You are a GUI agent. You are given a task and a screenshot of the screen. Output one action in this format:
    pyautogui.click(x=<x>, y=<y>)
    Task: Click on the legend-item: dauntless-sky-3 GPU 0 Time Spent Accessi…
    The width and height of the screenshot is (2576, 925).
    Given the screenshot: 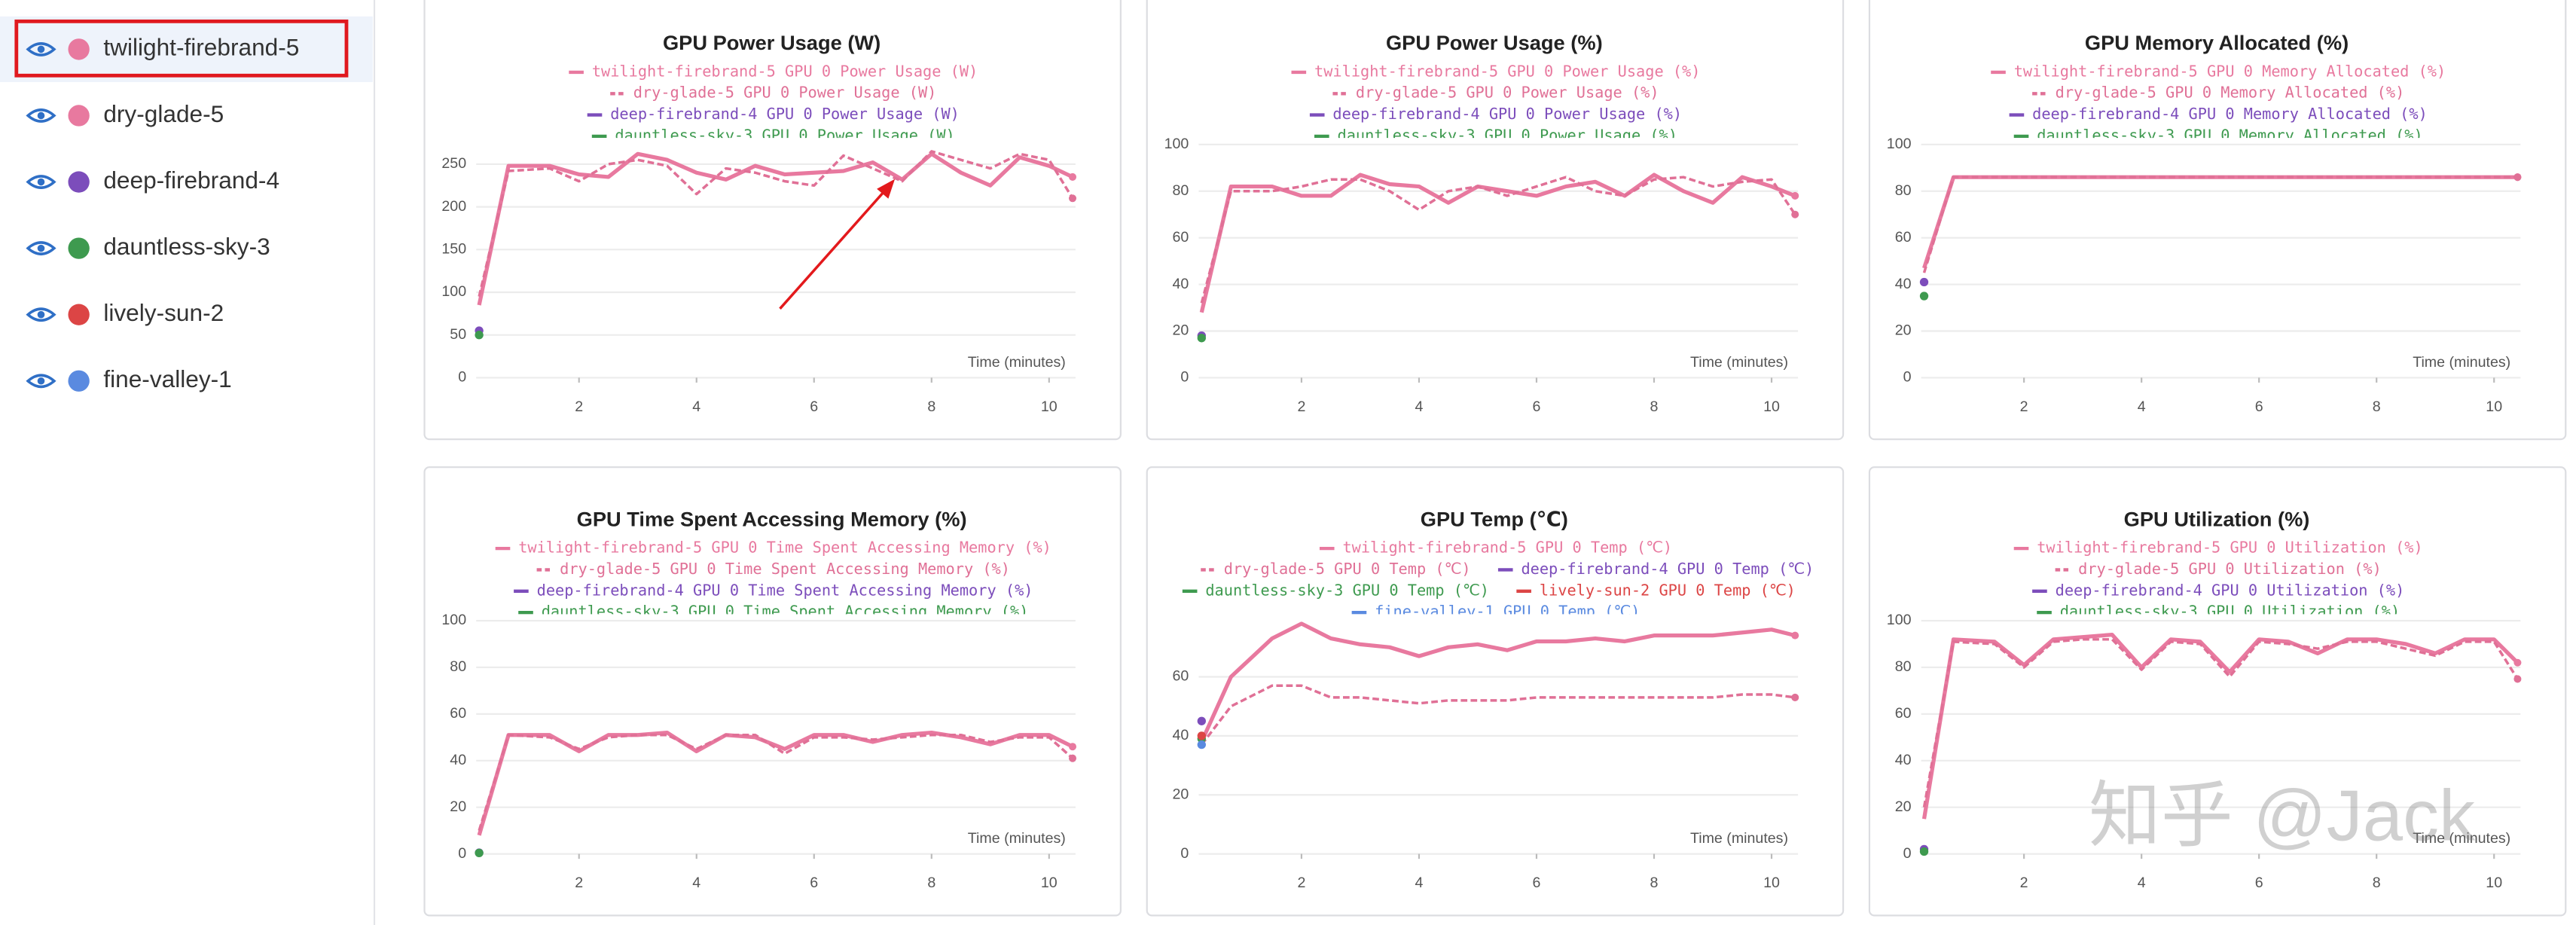 What is the action you would take?
    pyautogui.click(x=773, y=612)
    